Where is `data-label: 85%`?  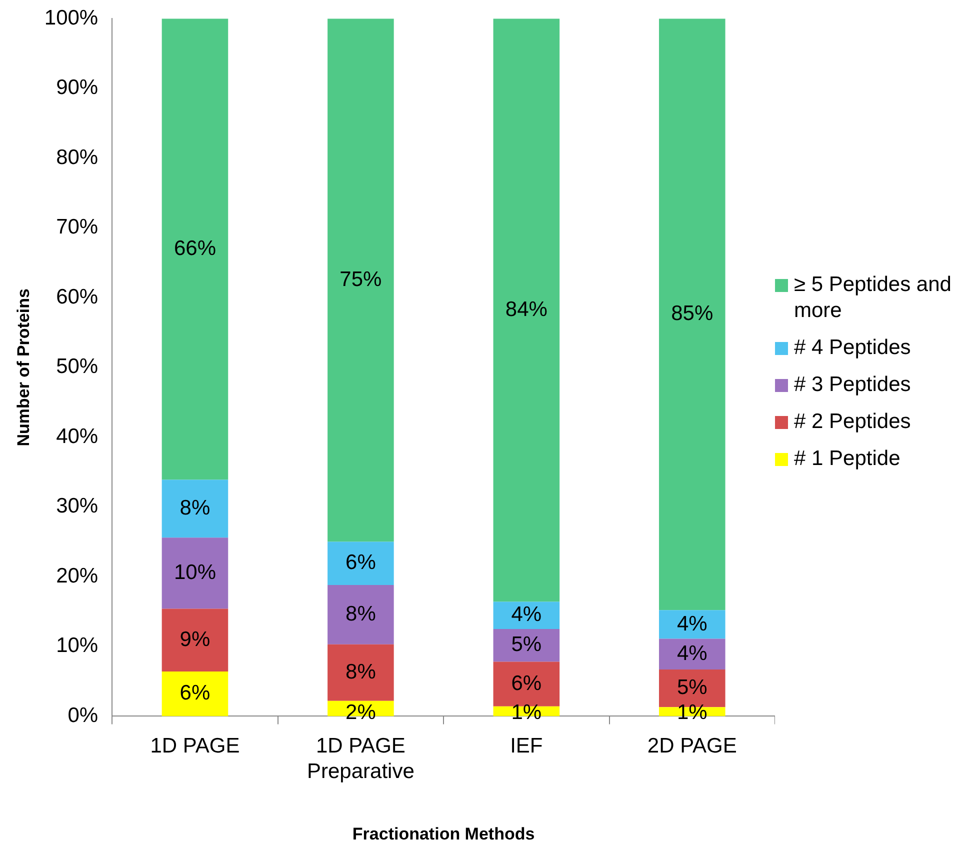 data-label: 85% is located at coordinates (692, 314).